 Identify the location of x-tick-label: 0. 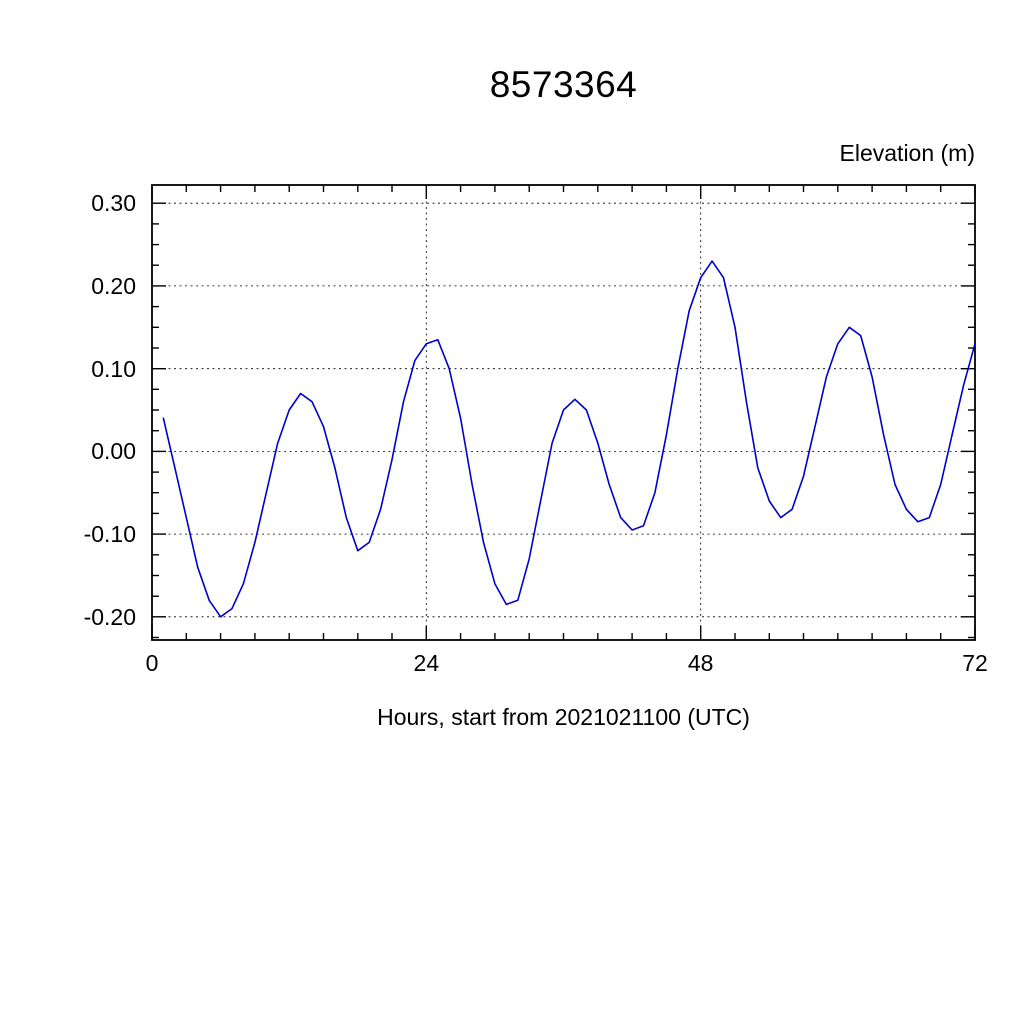
(152, 663).